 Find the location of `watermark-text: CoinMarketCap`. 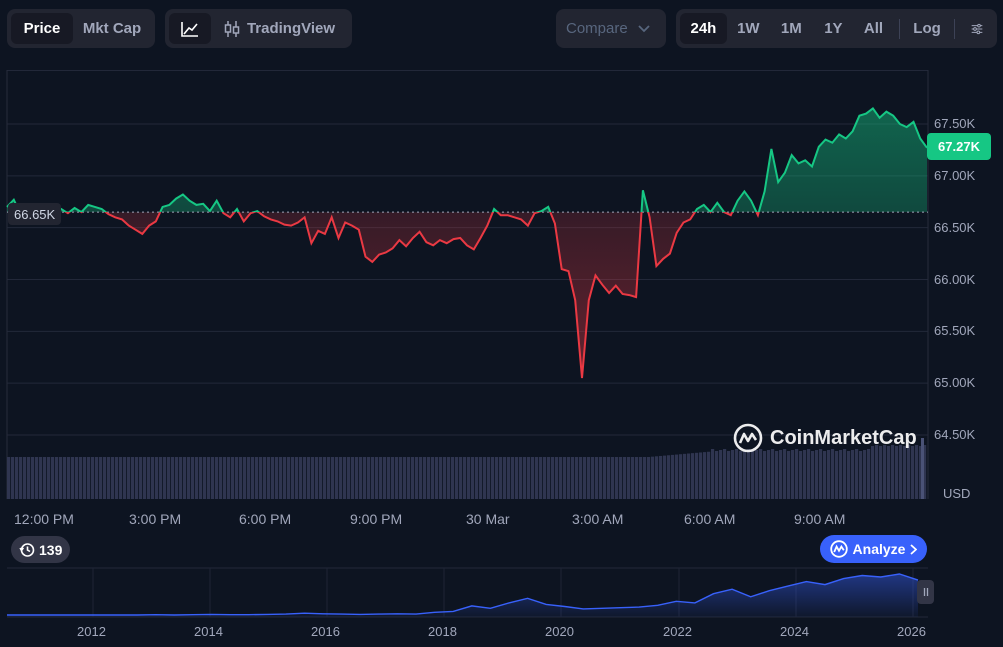

watermark-text: CoinMarketCap is located at coordinates (843, 437).